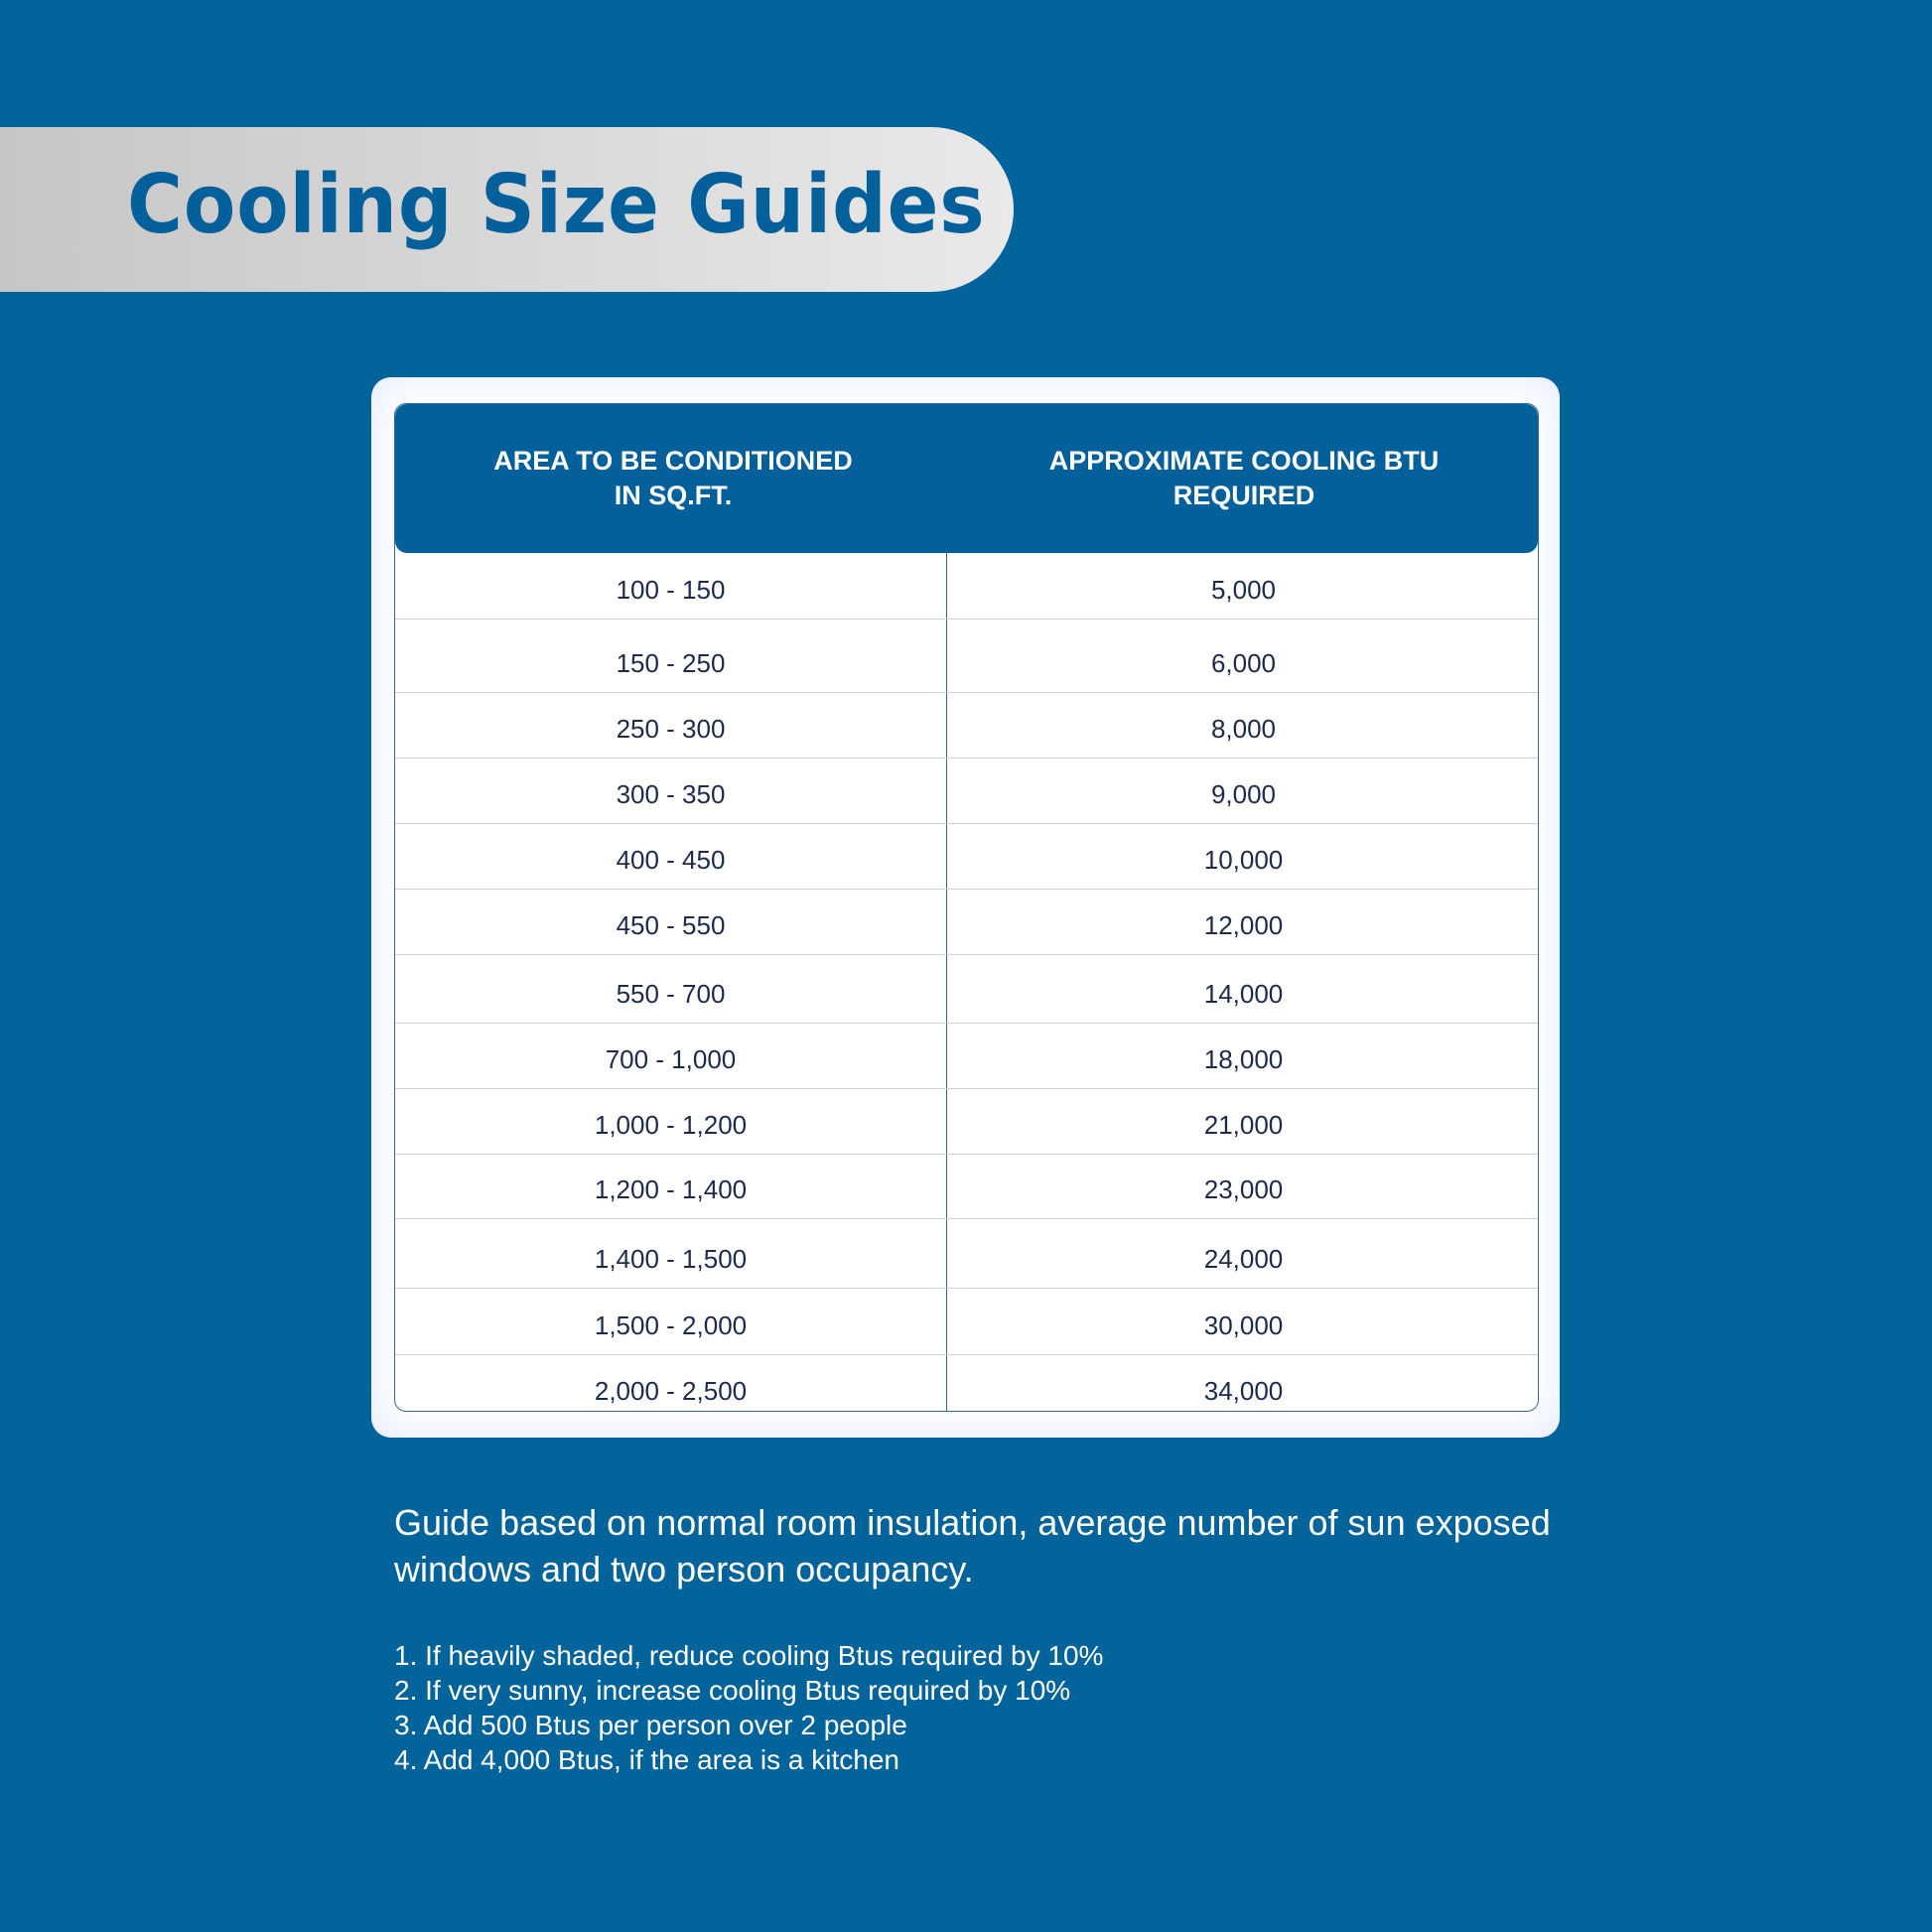 The width and height of the screenshot is (1932, 1932). Describe the element at coordinates (671, 994) in the screenshot. I see `area-cell: 550 - 700` at that location.